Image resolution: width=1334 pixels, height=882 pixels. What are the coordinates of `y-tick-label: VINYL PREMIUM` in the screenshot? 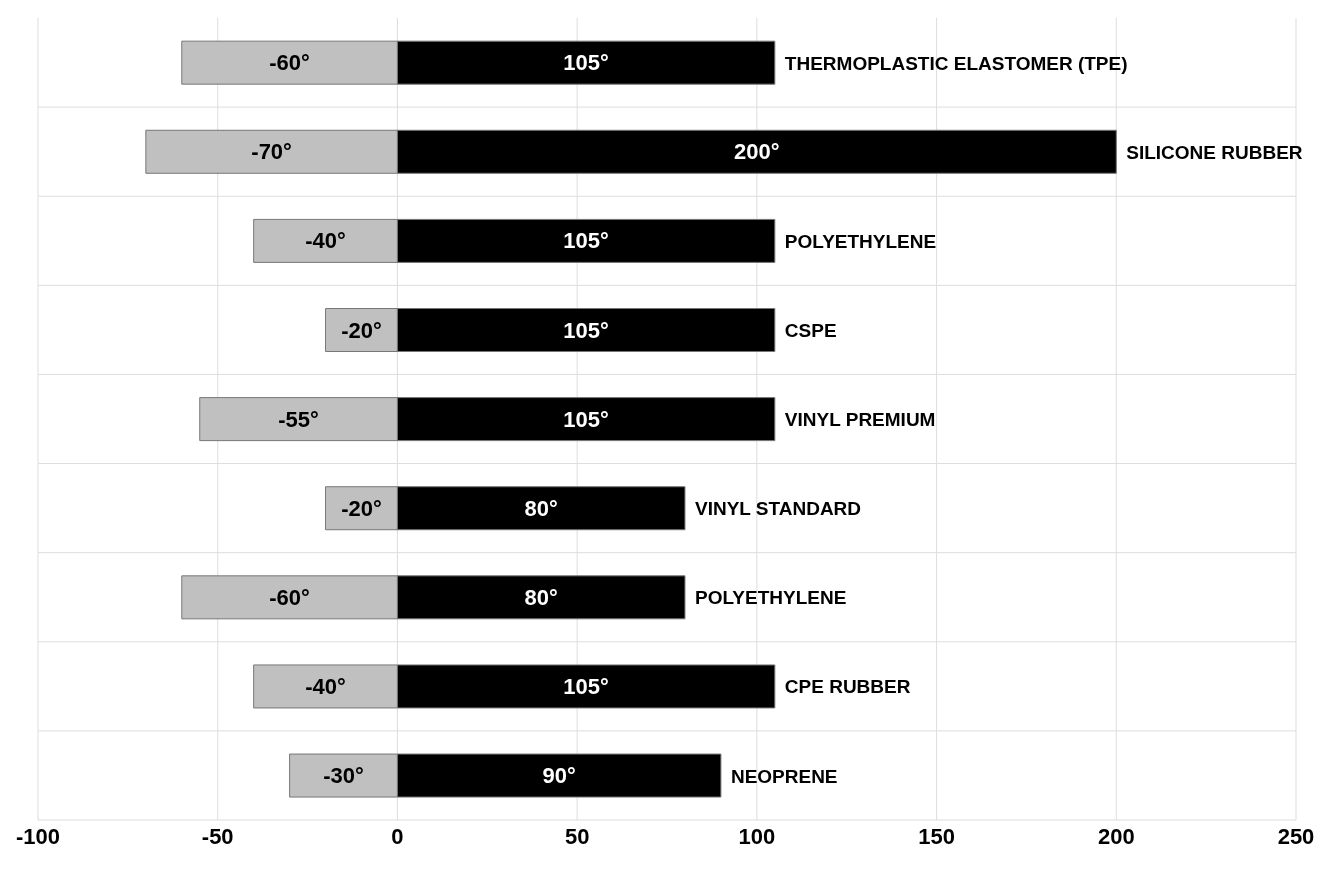 It's located at (860, 419).